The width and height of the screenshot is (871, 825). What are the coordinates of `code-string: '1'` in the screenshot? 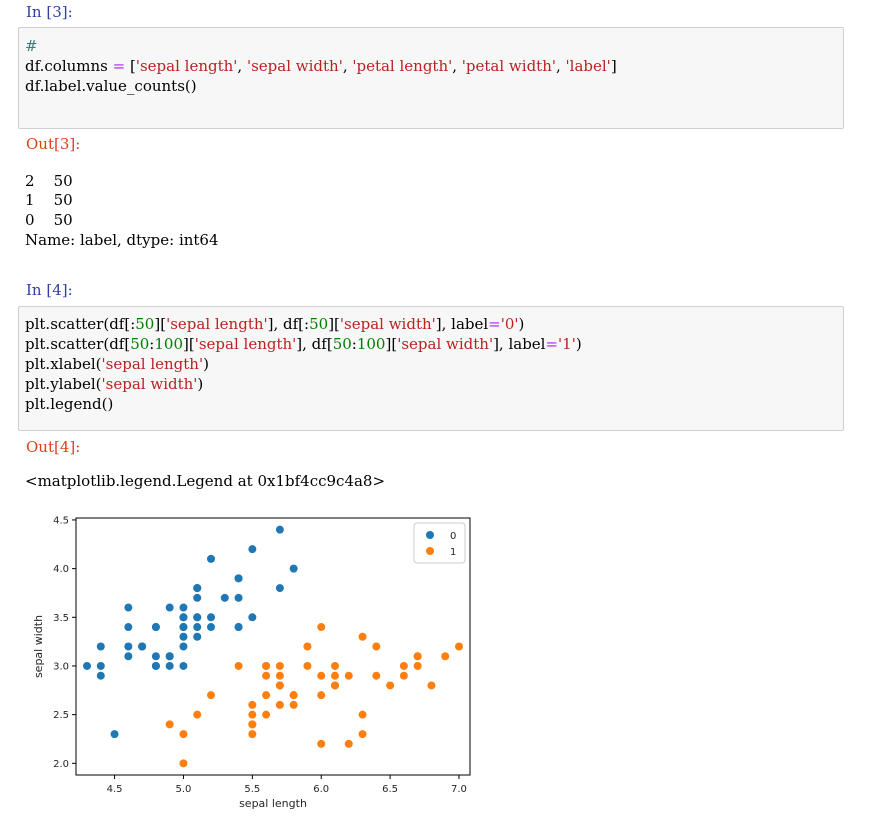 It's located at (567, 344).